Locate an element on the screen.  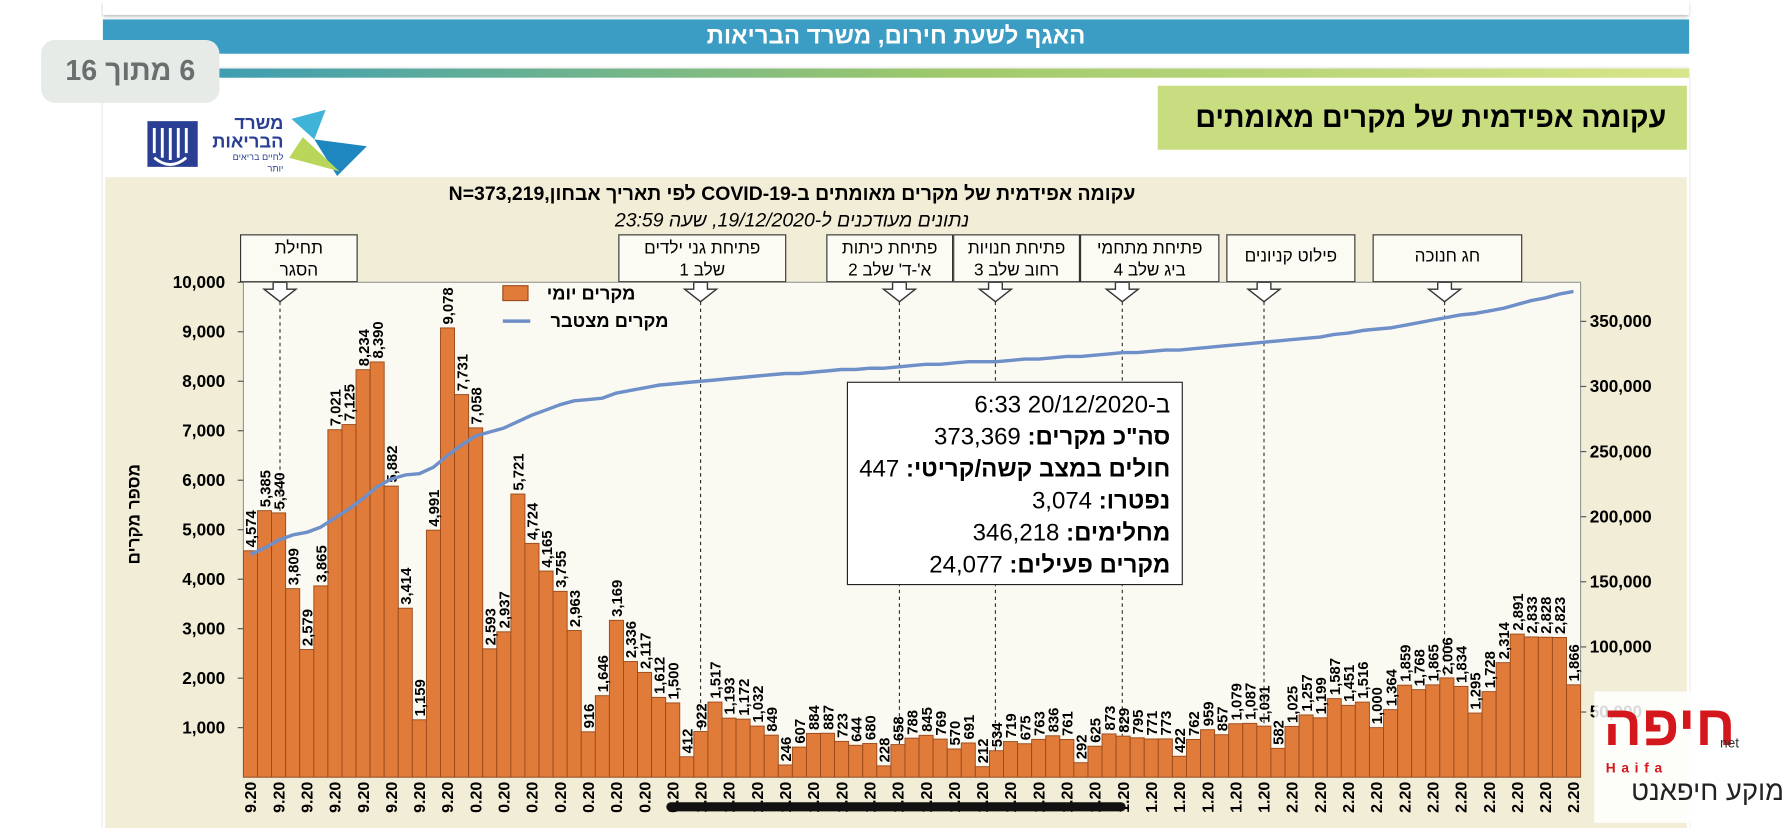
value-label: 3,865 is located at coordinates (323, 563).